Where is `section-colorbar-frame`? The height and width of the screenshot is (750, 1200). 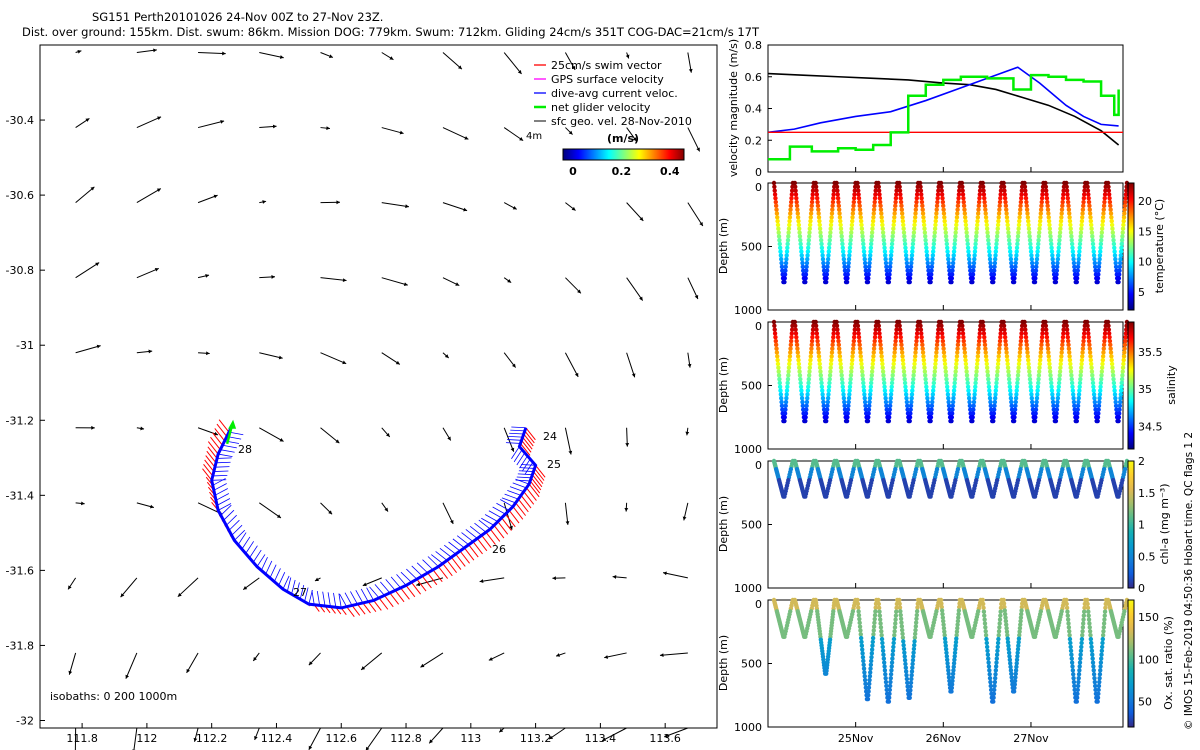
section-colorbar-frame is located at coordinates (1131, 246).